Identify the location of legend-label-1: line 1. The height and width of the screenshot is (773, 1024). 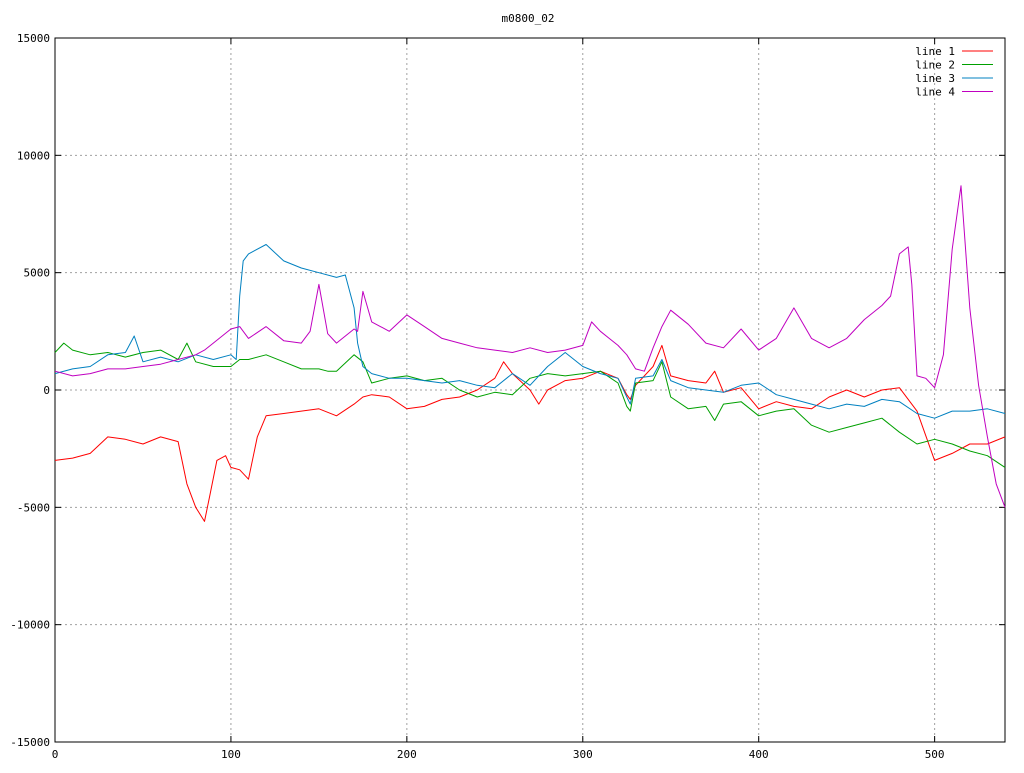
(935, 51).